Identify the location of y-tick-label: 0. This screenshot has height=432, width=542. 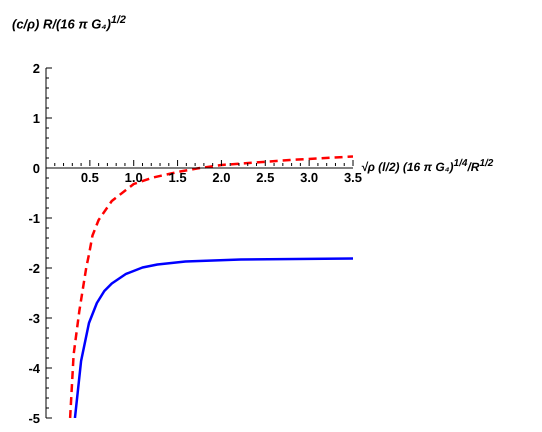
(36, 168).